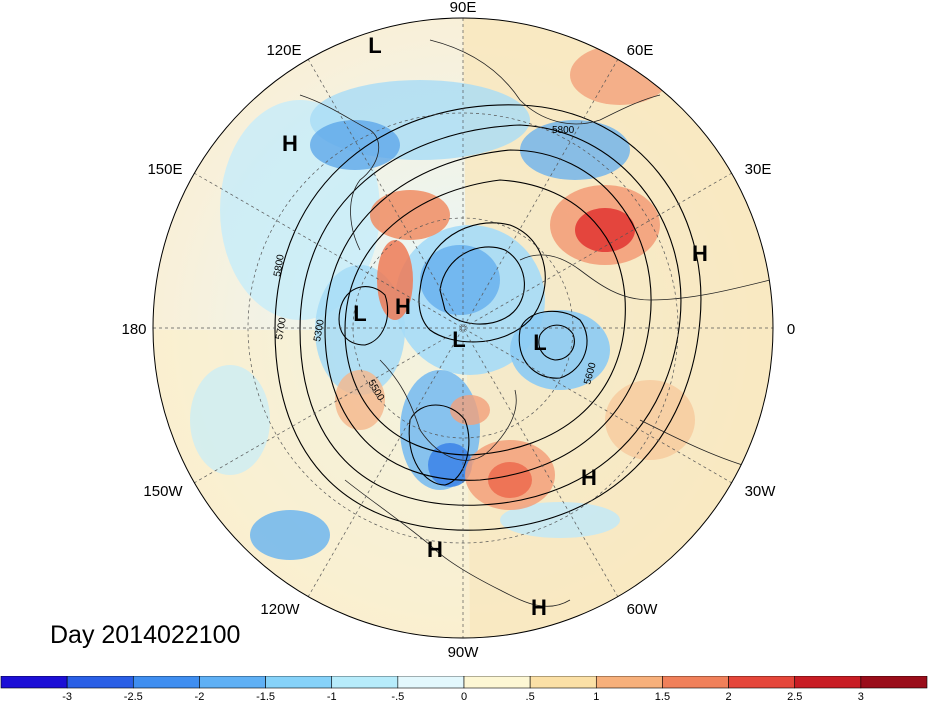  What do you see at coordinates (67, 696) in the screenshot?
I see `colorbar-tick-label: -3` at bounding box center [67, 696].